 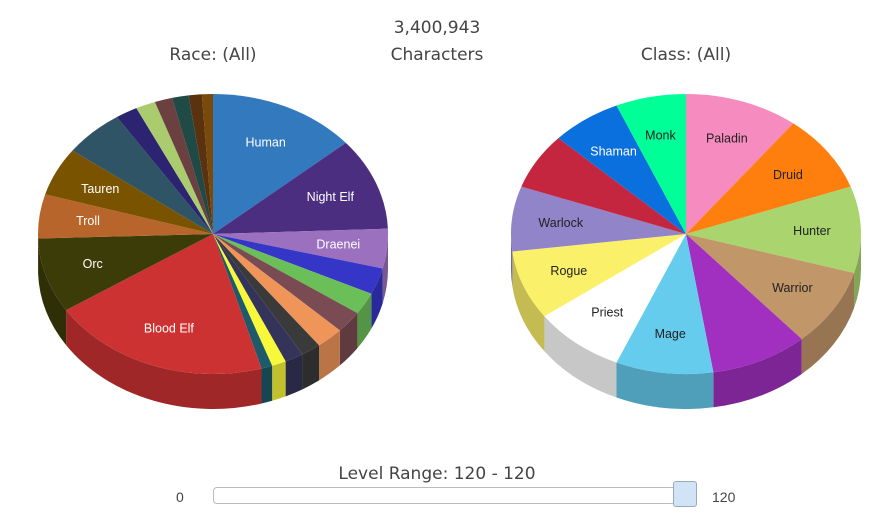 What do you see at coordinates (670, 334) in the screenshot?
I see `slice-label: Mage` at bounding box center [670, 334].